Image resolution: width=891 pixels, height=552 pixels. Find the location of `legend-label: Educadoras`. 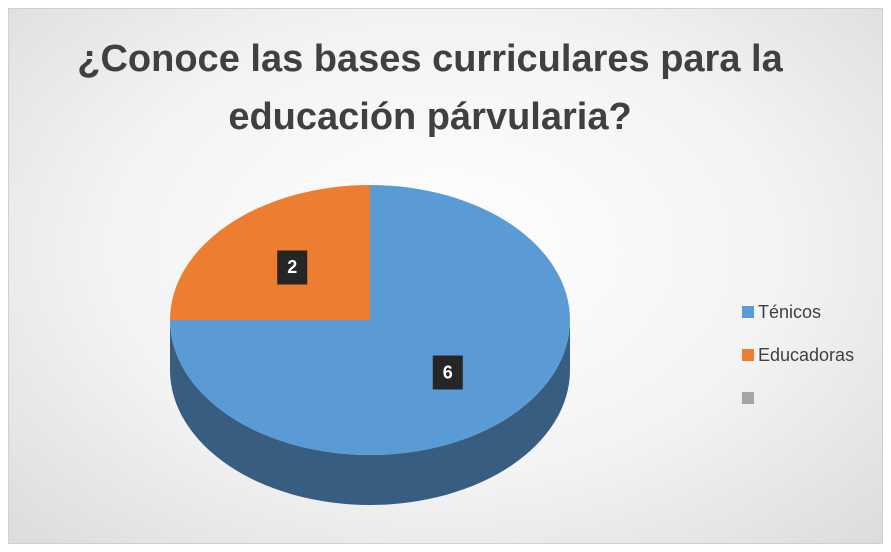

legend-label: Educadoras is located at coordinates (806, 355).